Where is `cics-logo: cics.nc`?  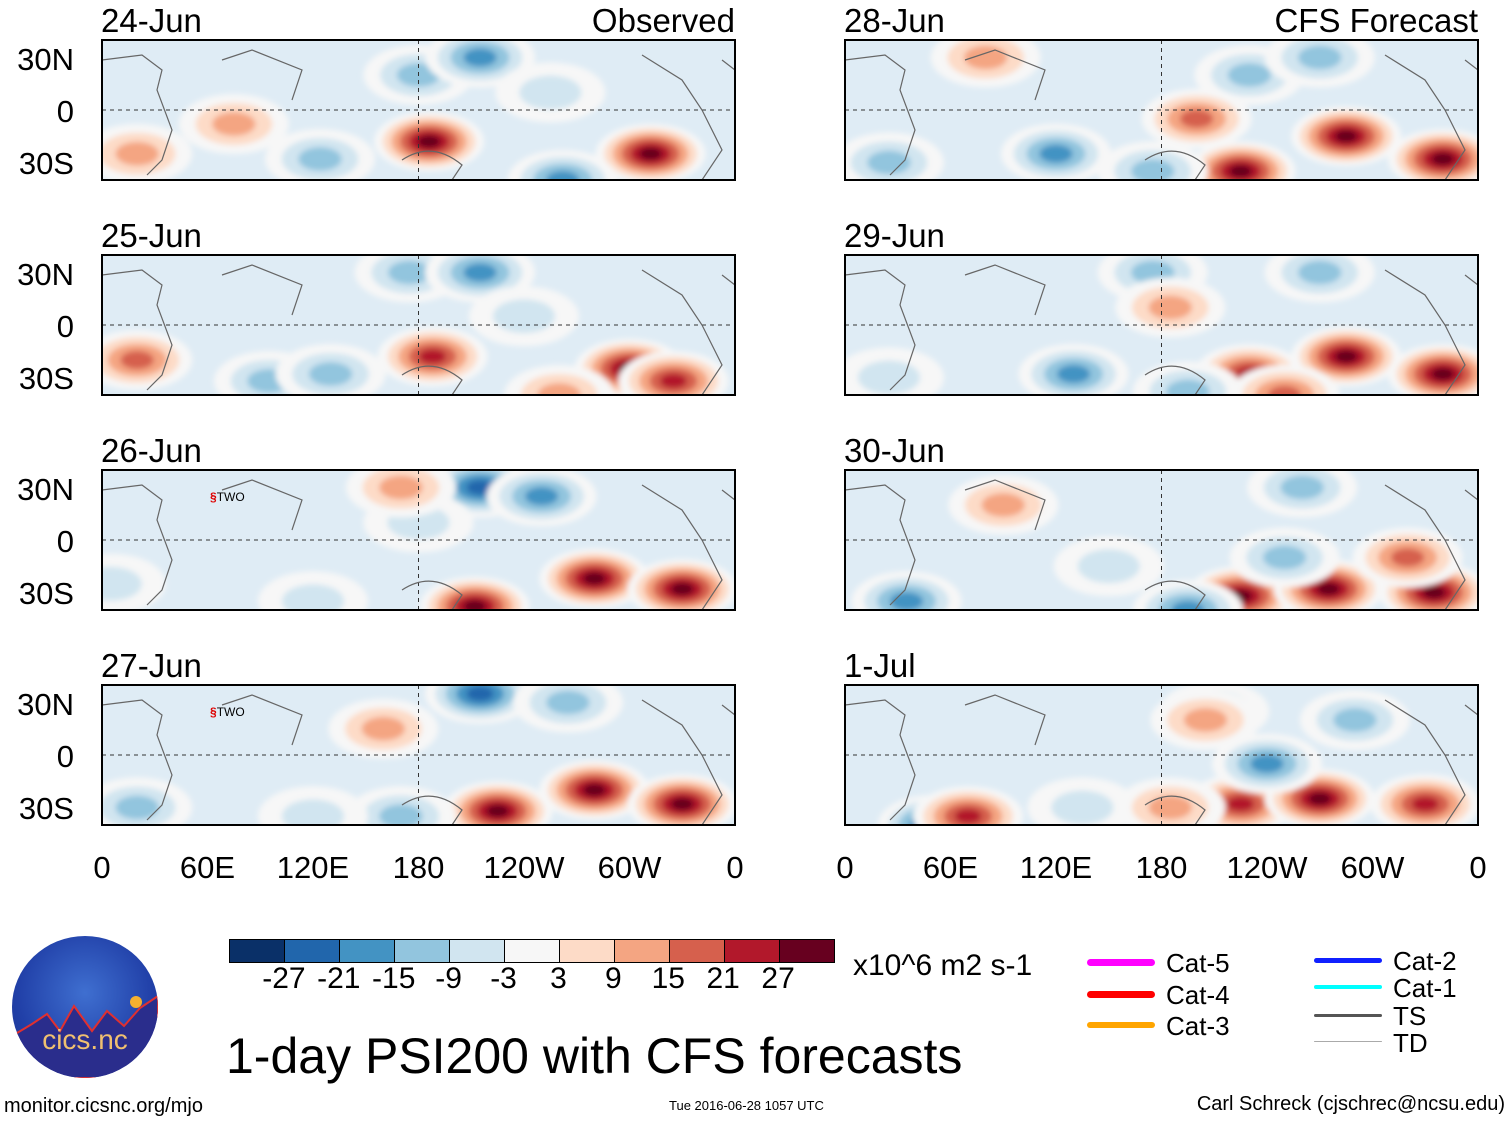
cics-logo: cics.nc is located at coordinates (85, 1007).